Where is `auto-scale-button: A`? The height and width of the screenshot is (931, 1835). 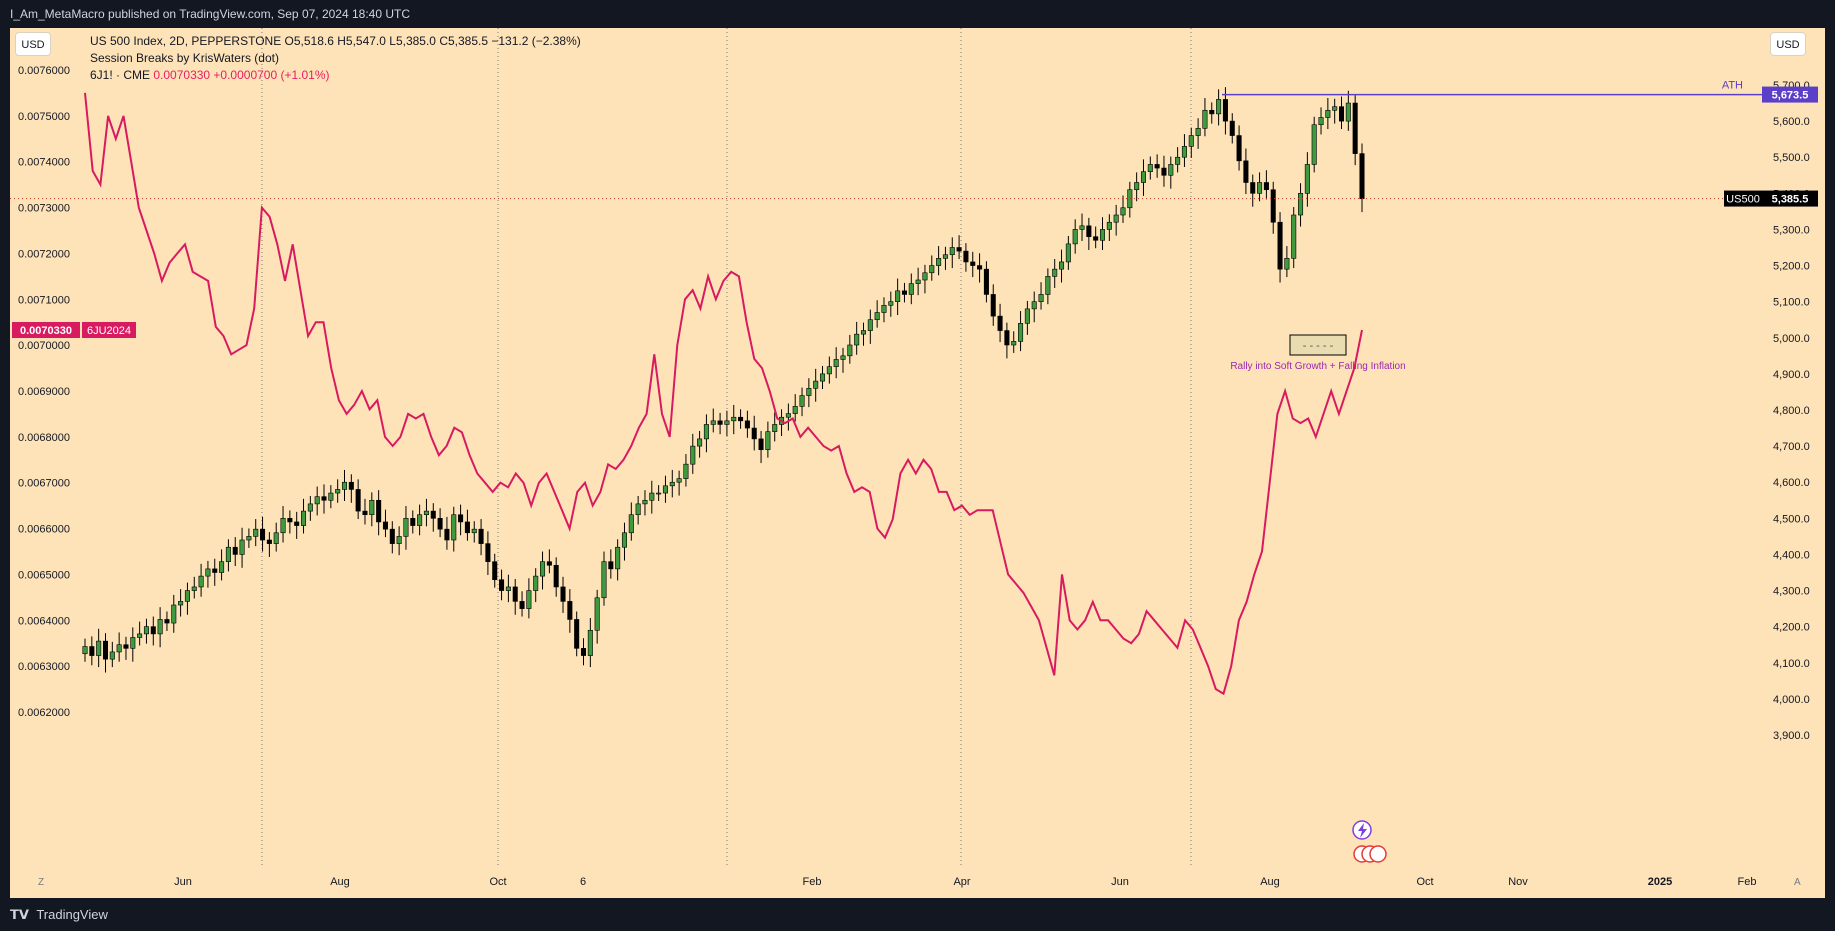
auto-scale-button: A is located at coordinates (1797, 882).